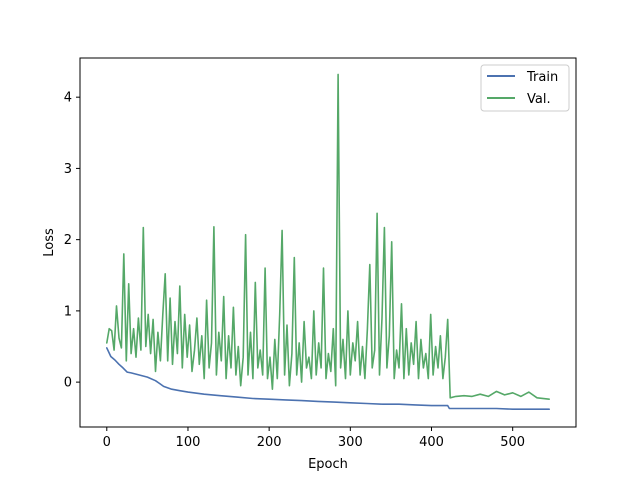  I want to click on legend-label-val: Val., so click(539, 99).